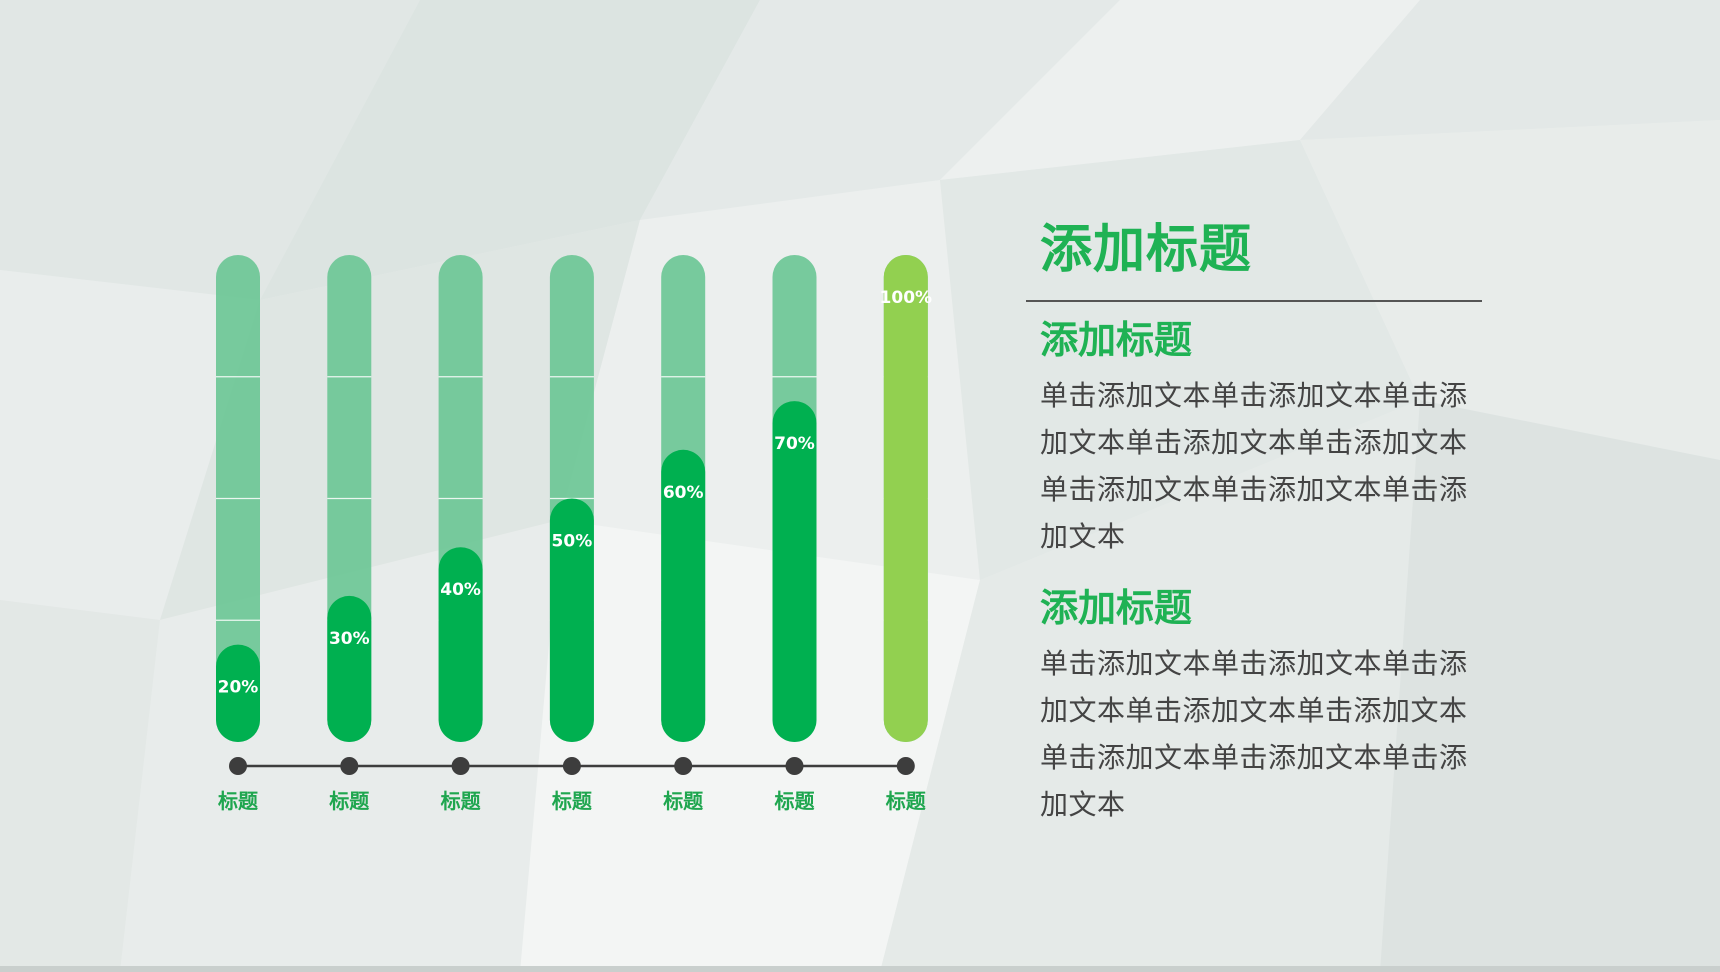  What do you see at coordinates (349, 639) in the screenshot?
I see `bar-value-label: 30%` at bounding box center [349, 639].